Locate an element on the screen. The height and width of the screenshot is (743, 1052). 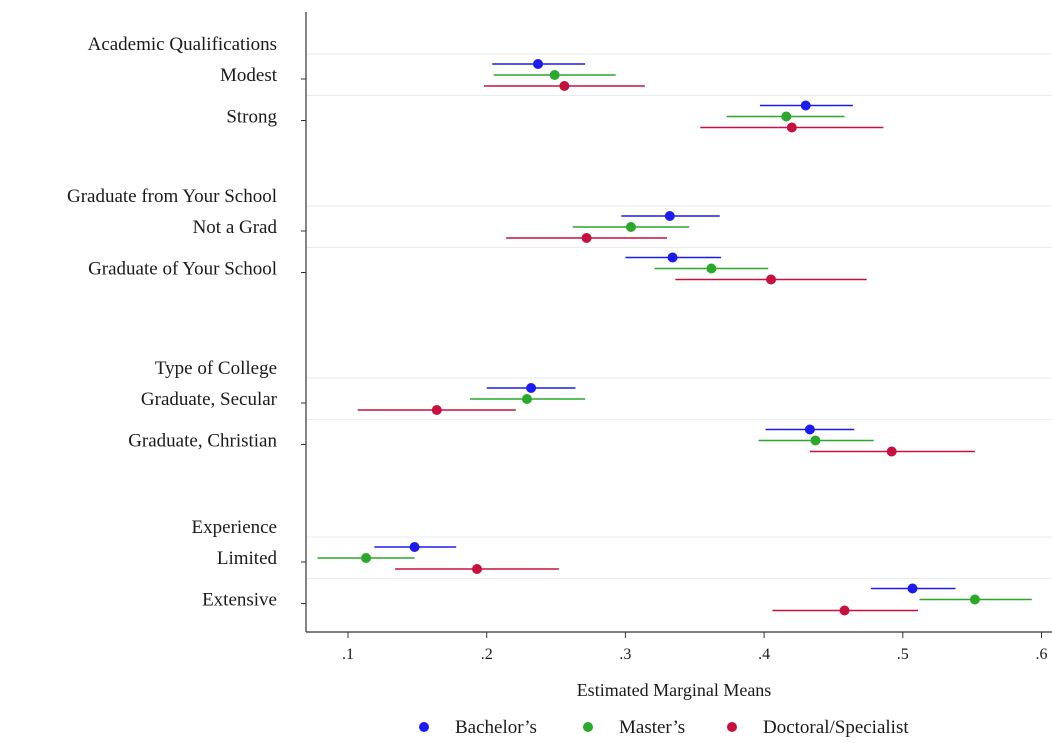
x-tick-label: .1 is located at coordinates (348, 654).